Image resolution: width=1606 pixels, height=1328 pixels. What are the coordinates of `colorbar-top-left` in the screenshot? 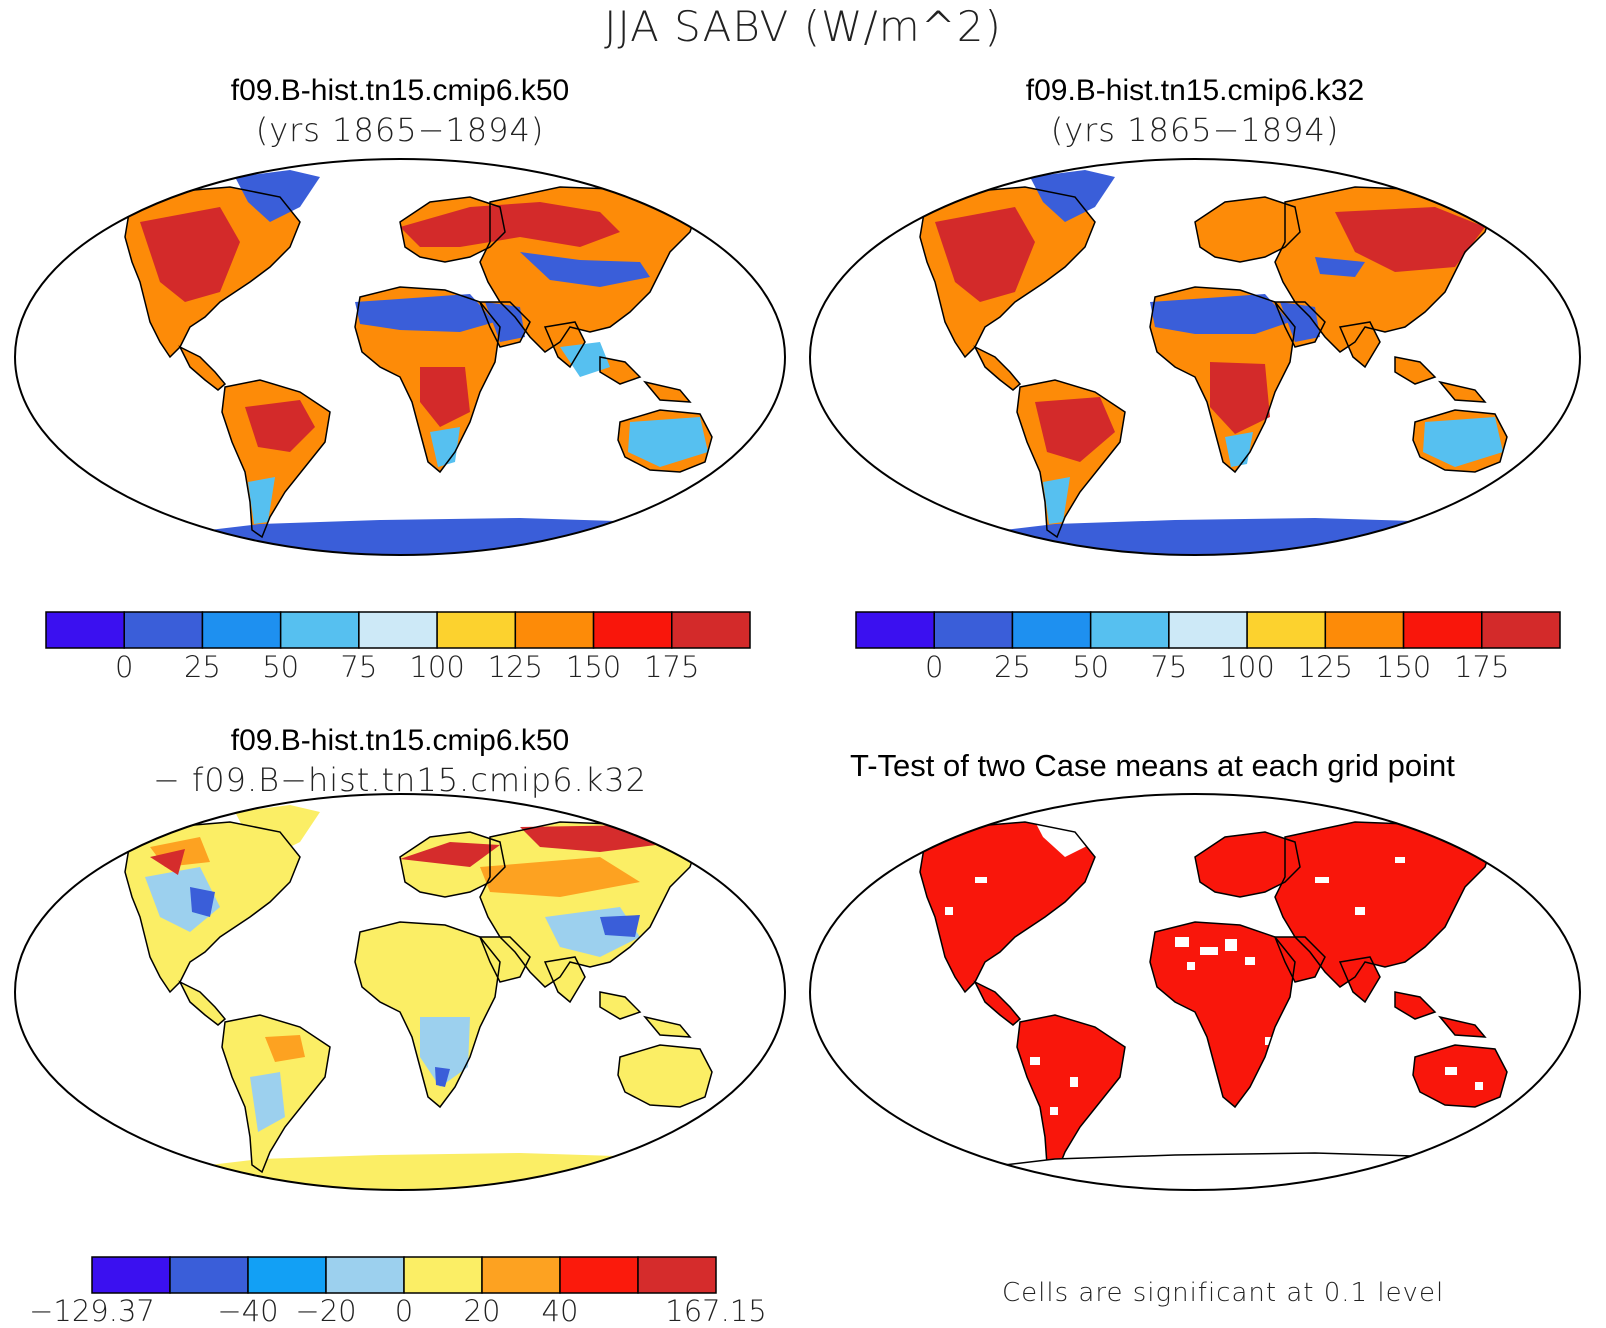 It's located at (398, 630).